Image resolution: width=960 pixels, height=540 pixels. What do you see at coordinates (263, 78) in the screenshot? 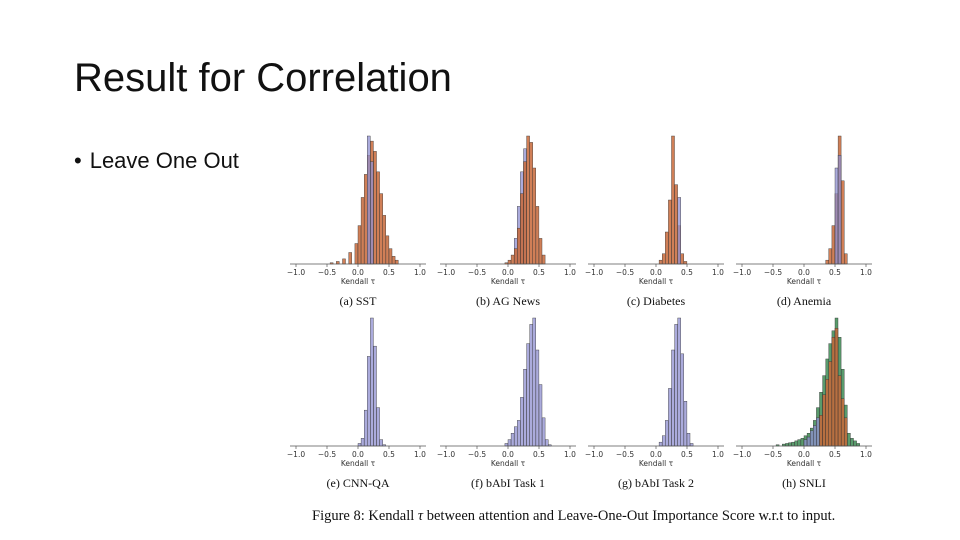
I see `slide-title: Result for Correlation` at bounding box center [263, 78].